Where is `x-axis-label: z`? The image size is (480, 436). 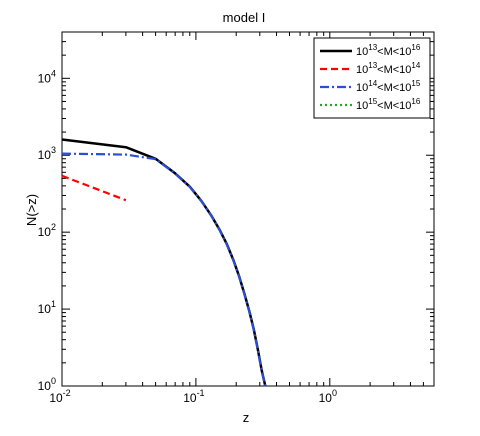 x-axis-label: z is located at coordinates (246, 417).